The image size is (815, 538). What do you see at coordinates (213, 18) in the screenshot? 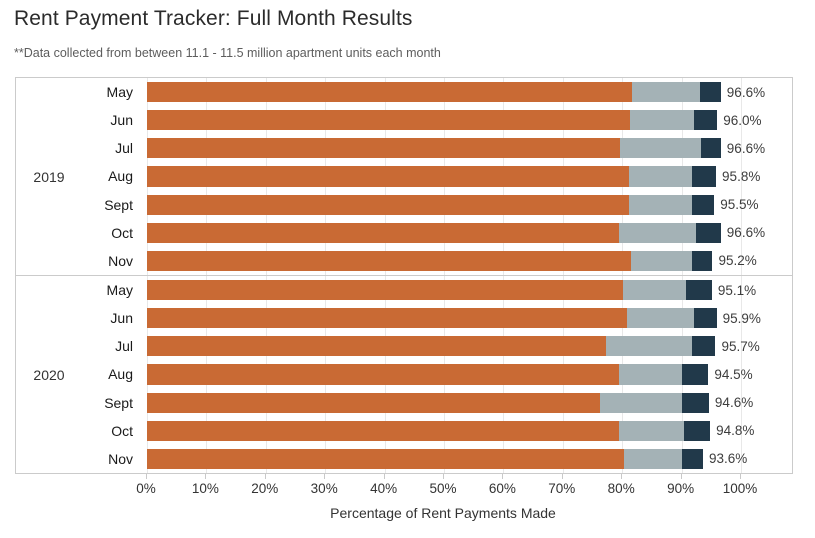
I see `page-title: Rent Payment Tracker: Full Month Results` at bounding box center [213, 18].